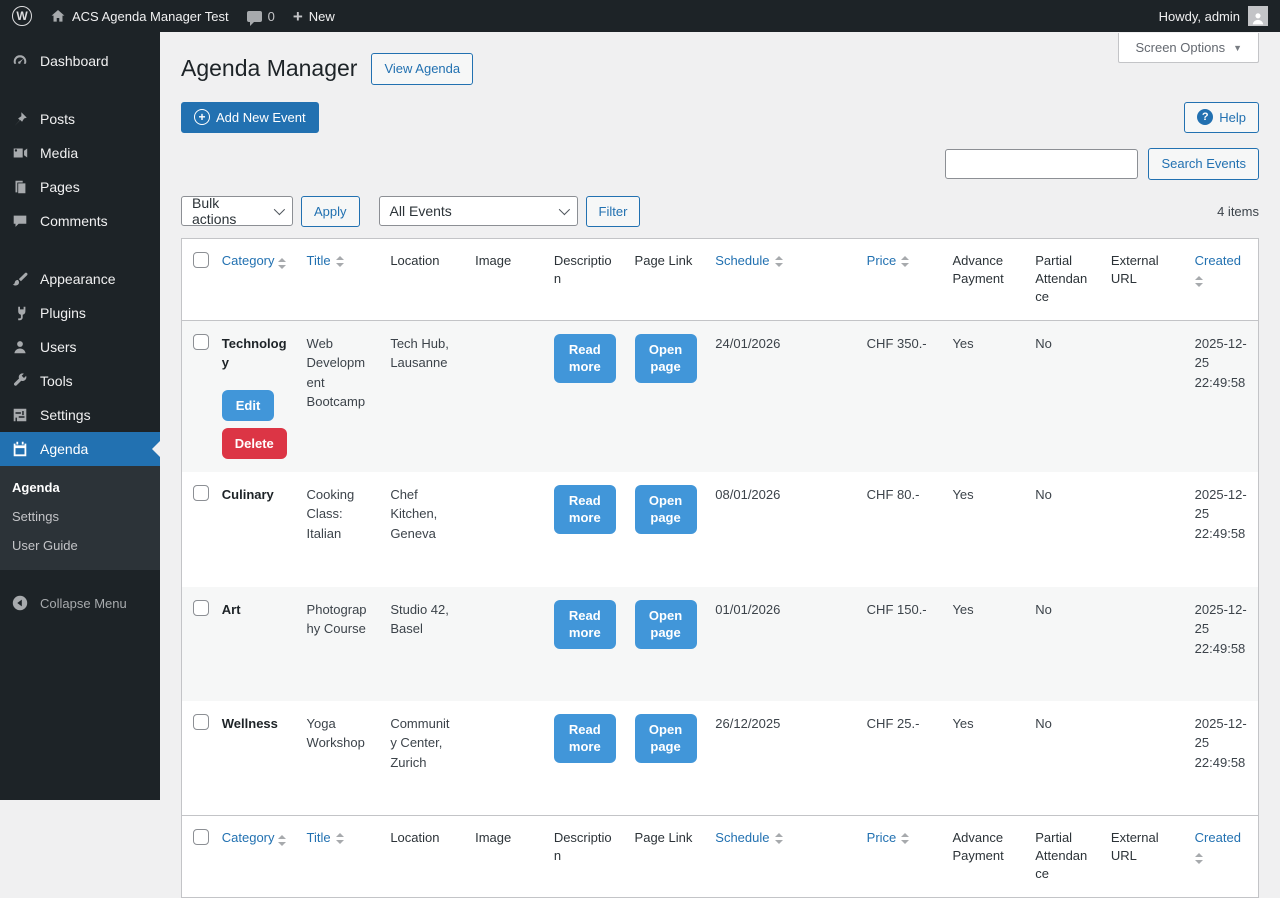 This screenshot has height=898, width=1280. I want to click on sidebar-item-settings: Settings, so click(80, 415).